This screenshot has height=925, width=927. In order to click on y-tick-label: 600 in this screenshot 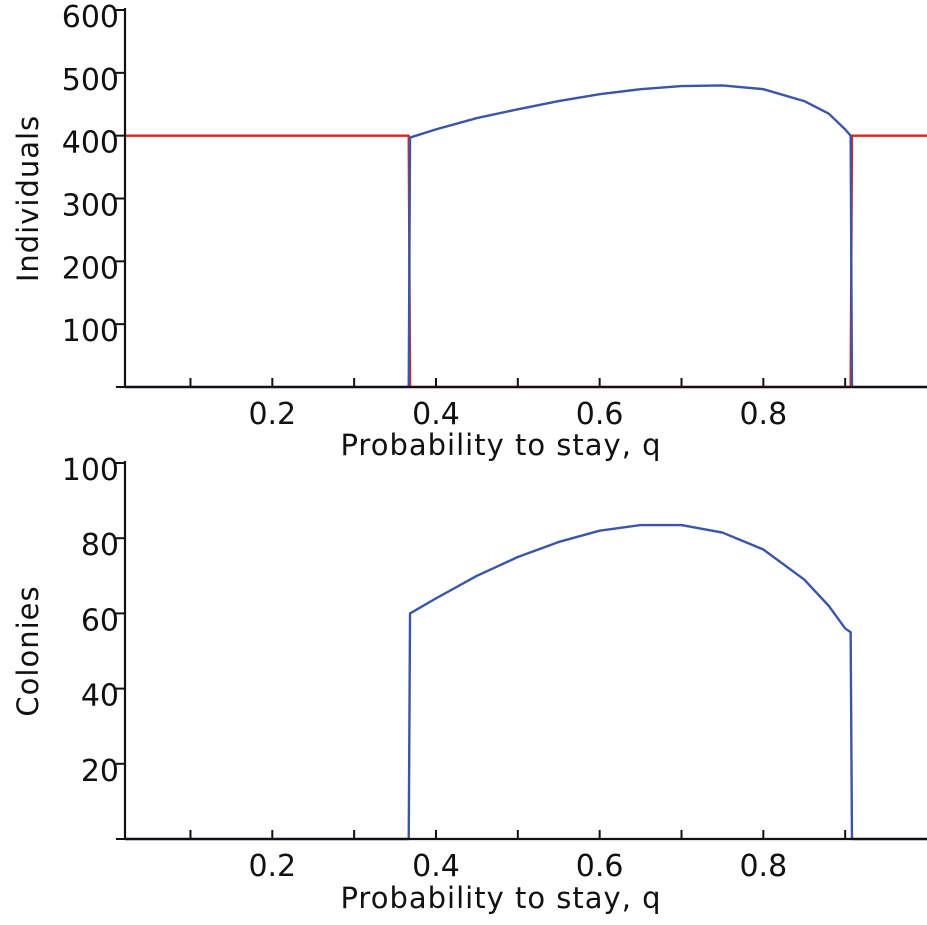, I will do `click(90, 17)`.